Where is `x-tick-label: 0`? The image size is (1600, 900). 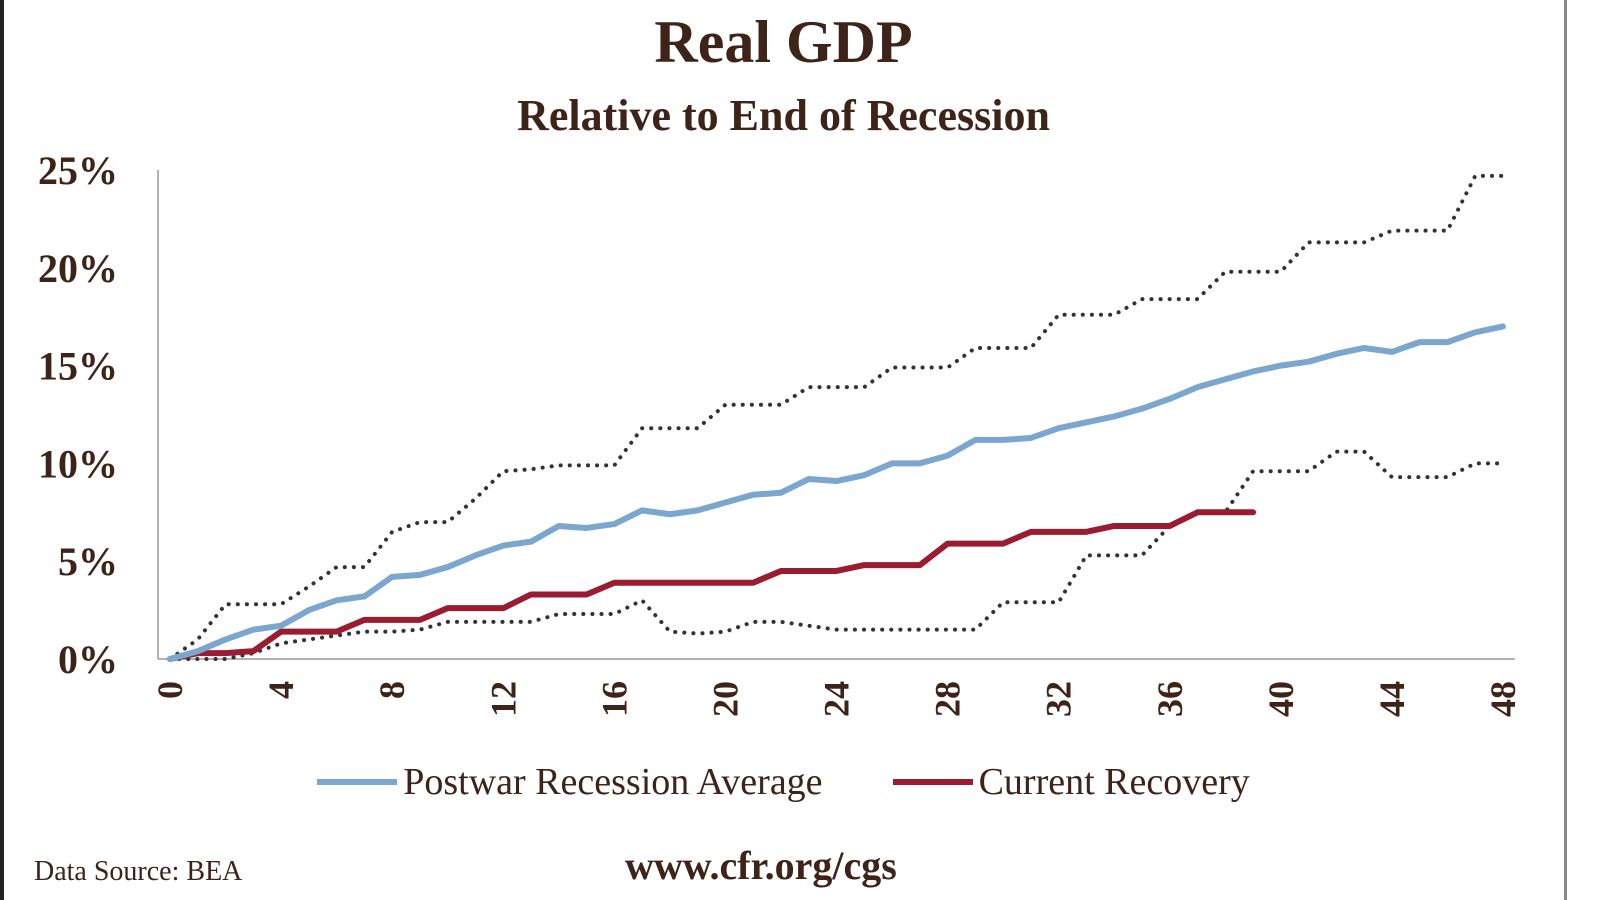 x-tick-label: 0 is located at coordinates (170, 690).